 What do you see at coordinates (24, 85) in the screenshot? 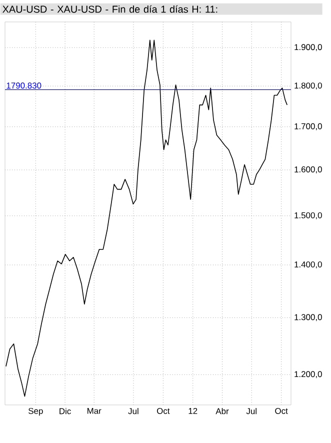
I see `ref-line-label: 1790.830` at bounding box center [24, 85].